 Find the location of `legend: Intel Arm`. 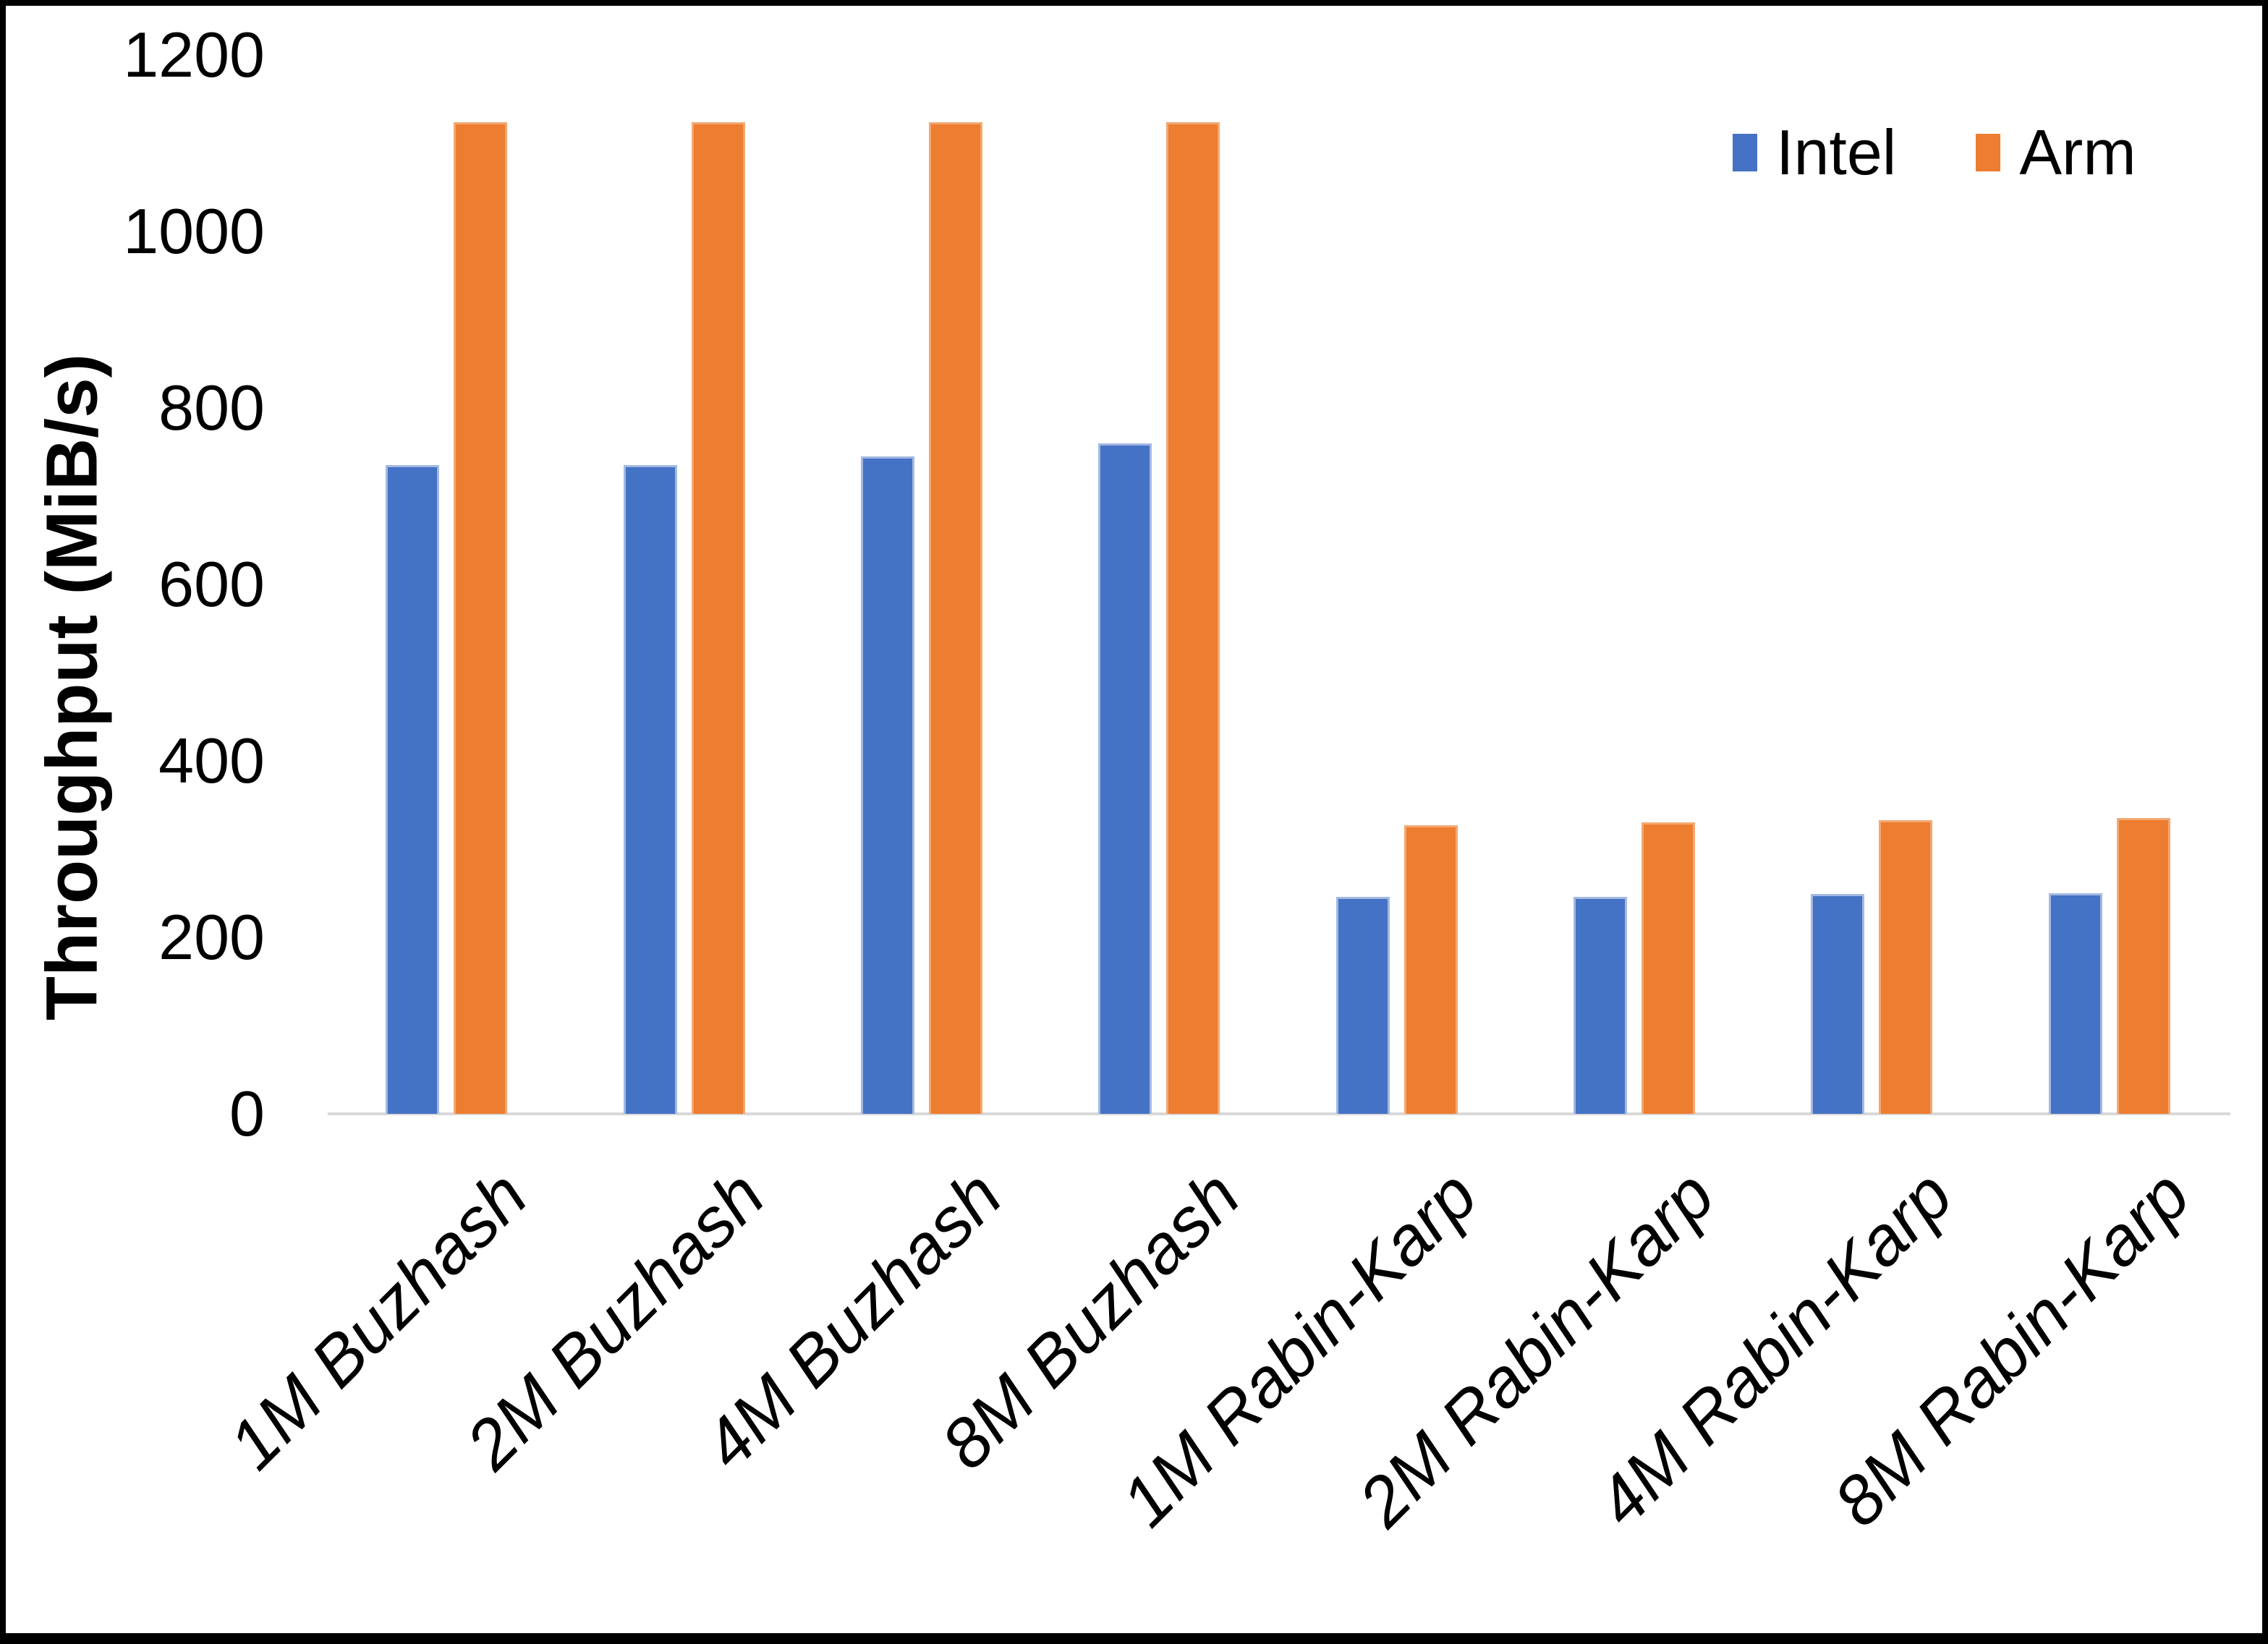

legend: Intel Arm is located at coordinates (1935, 152).